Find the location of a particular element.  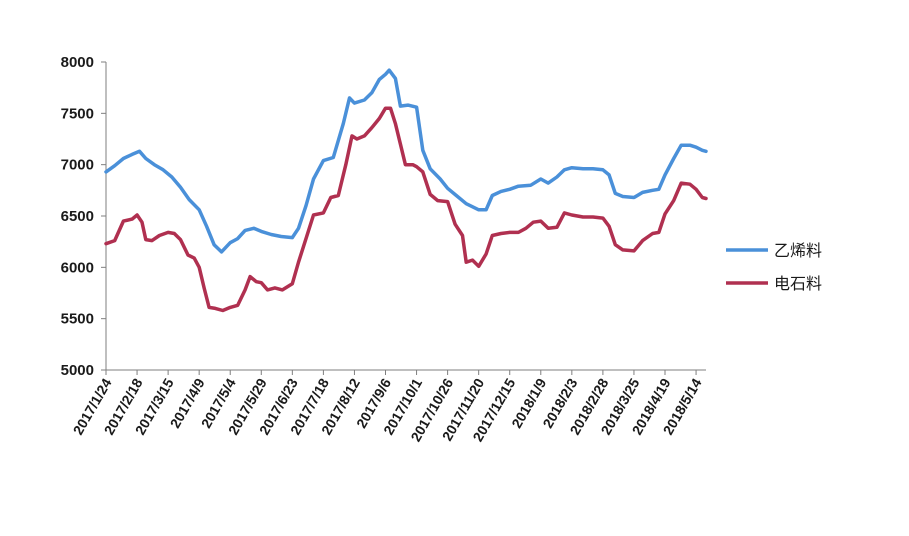

y-axis-ticks: 5000 5500 6000 6500 7000 7500 8000 is located at coordinates (83, 216).